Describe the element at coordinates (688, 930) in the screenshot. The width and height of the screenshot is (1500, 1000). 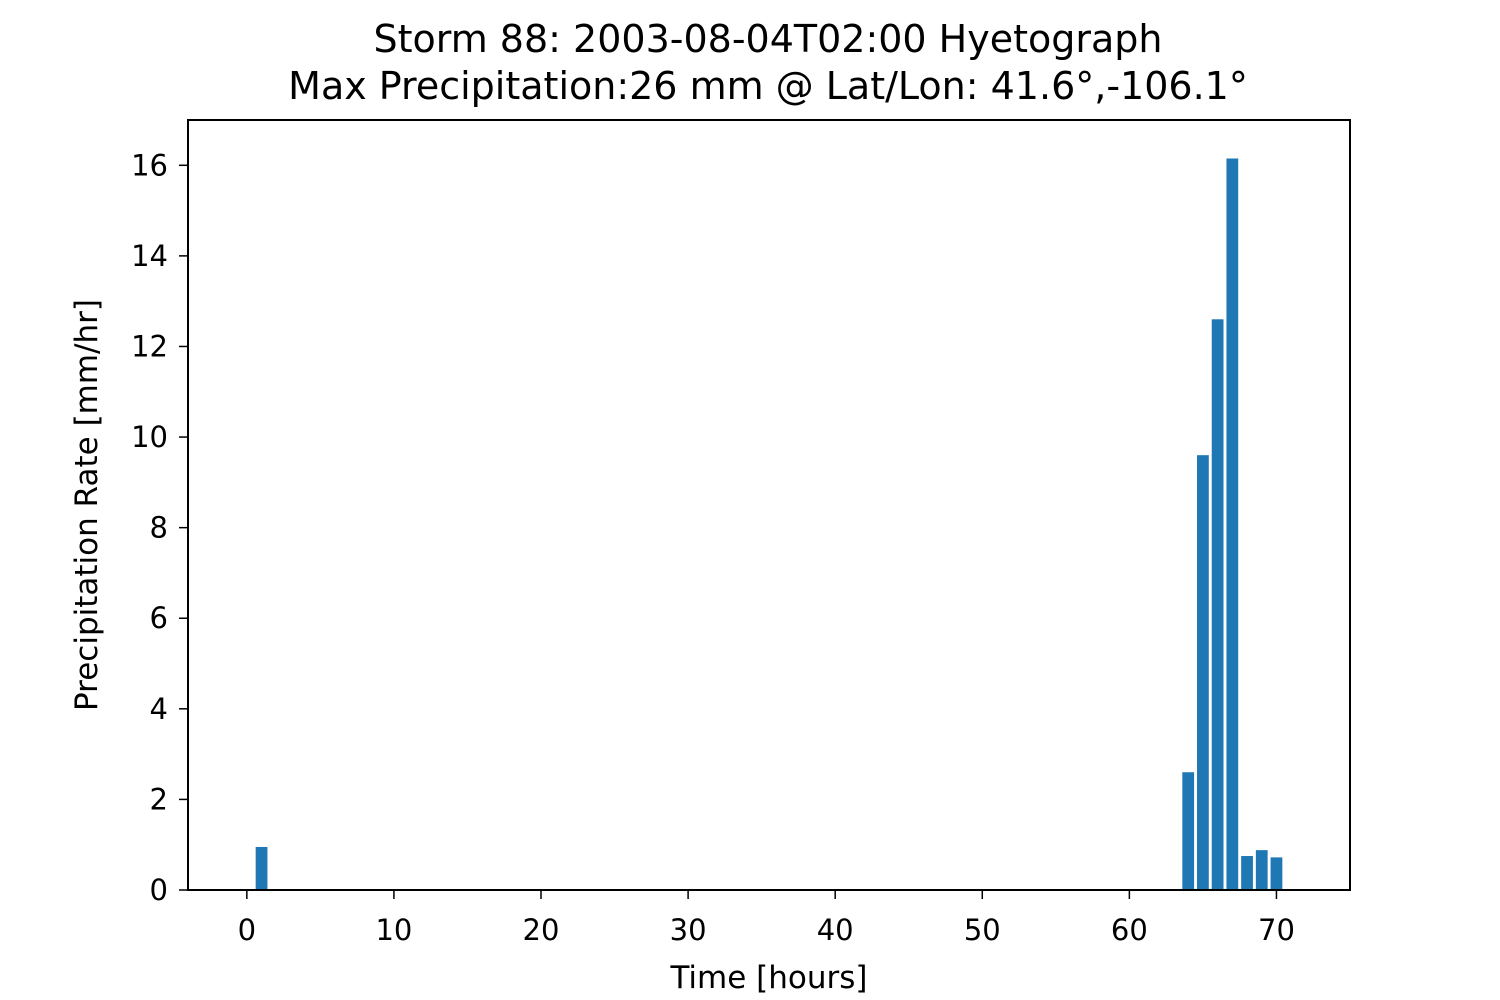
I see `x-tick-label: 30` at that location.